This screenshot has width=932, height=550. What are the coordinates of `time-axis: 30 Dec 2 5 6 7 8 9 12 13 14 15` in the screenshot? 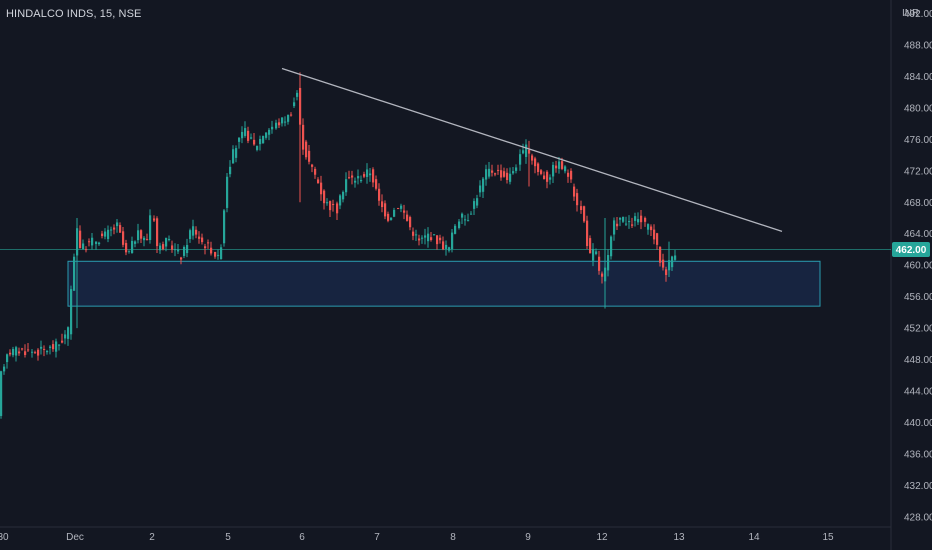 It's located at (417, 537).